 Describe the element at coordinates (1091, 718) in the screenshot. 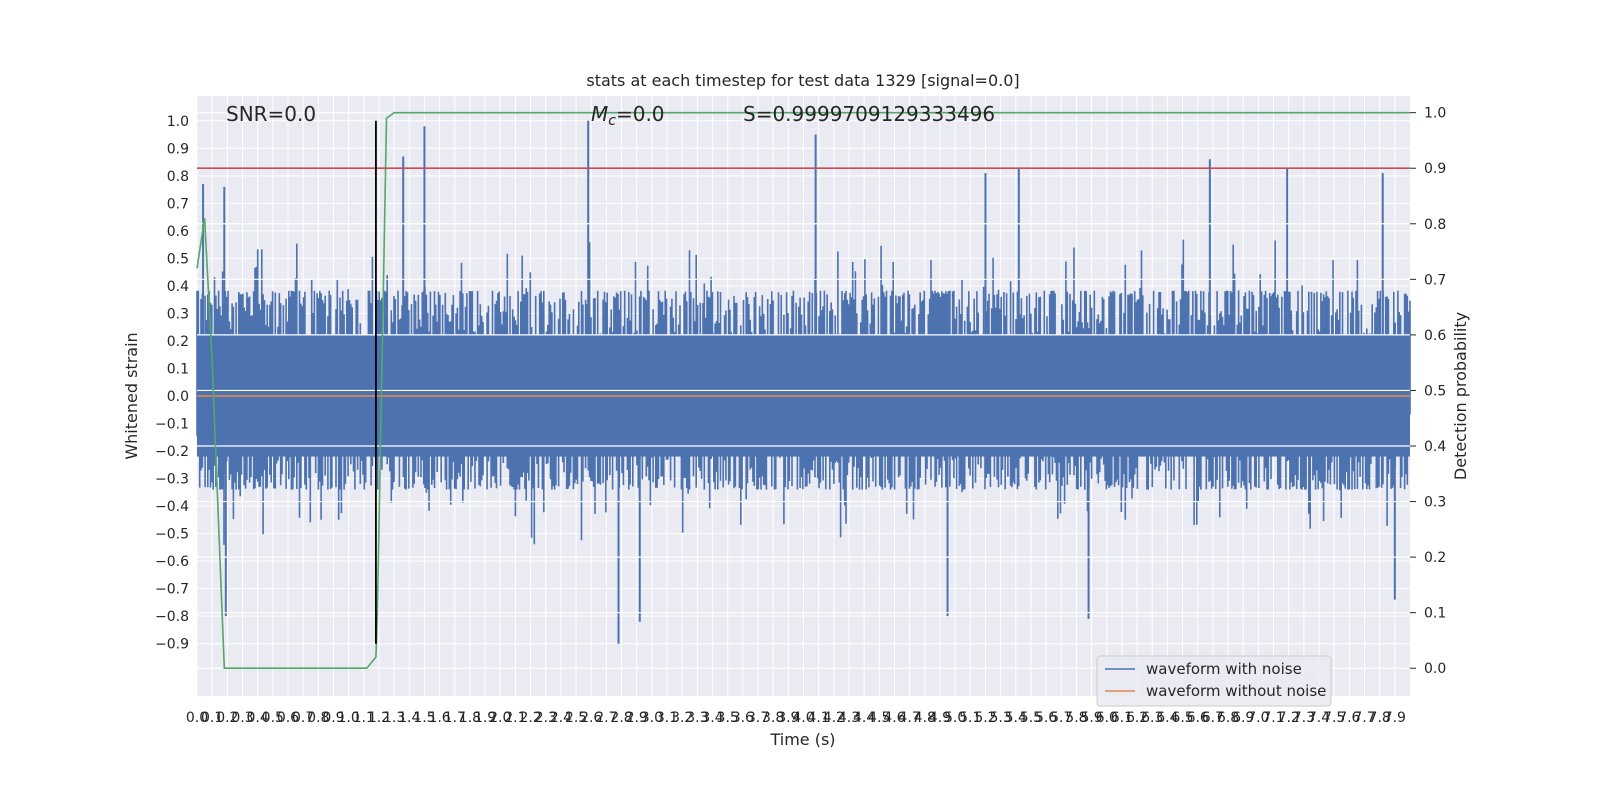

I see `x-tick-label: 5.9` at that location.